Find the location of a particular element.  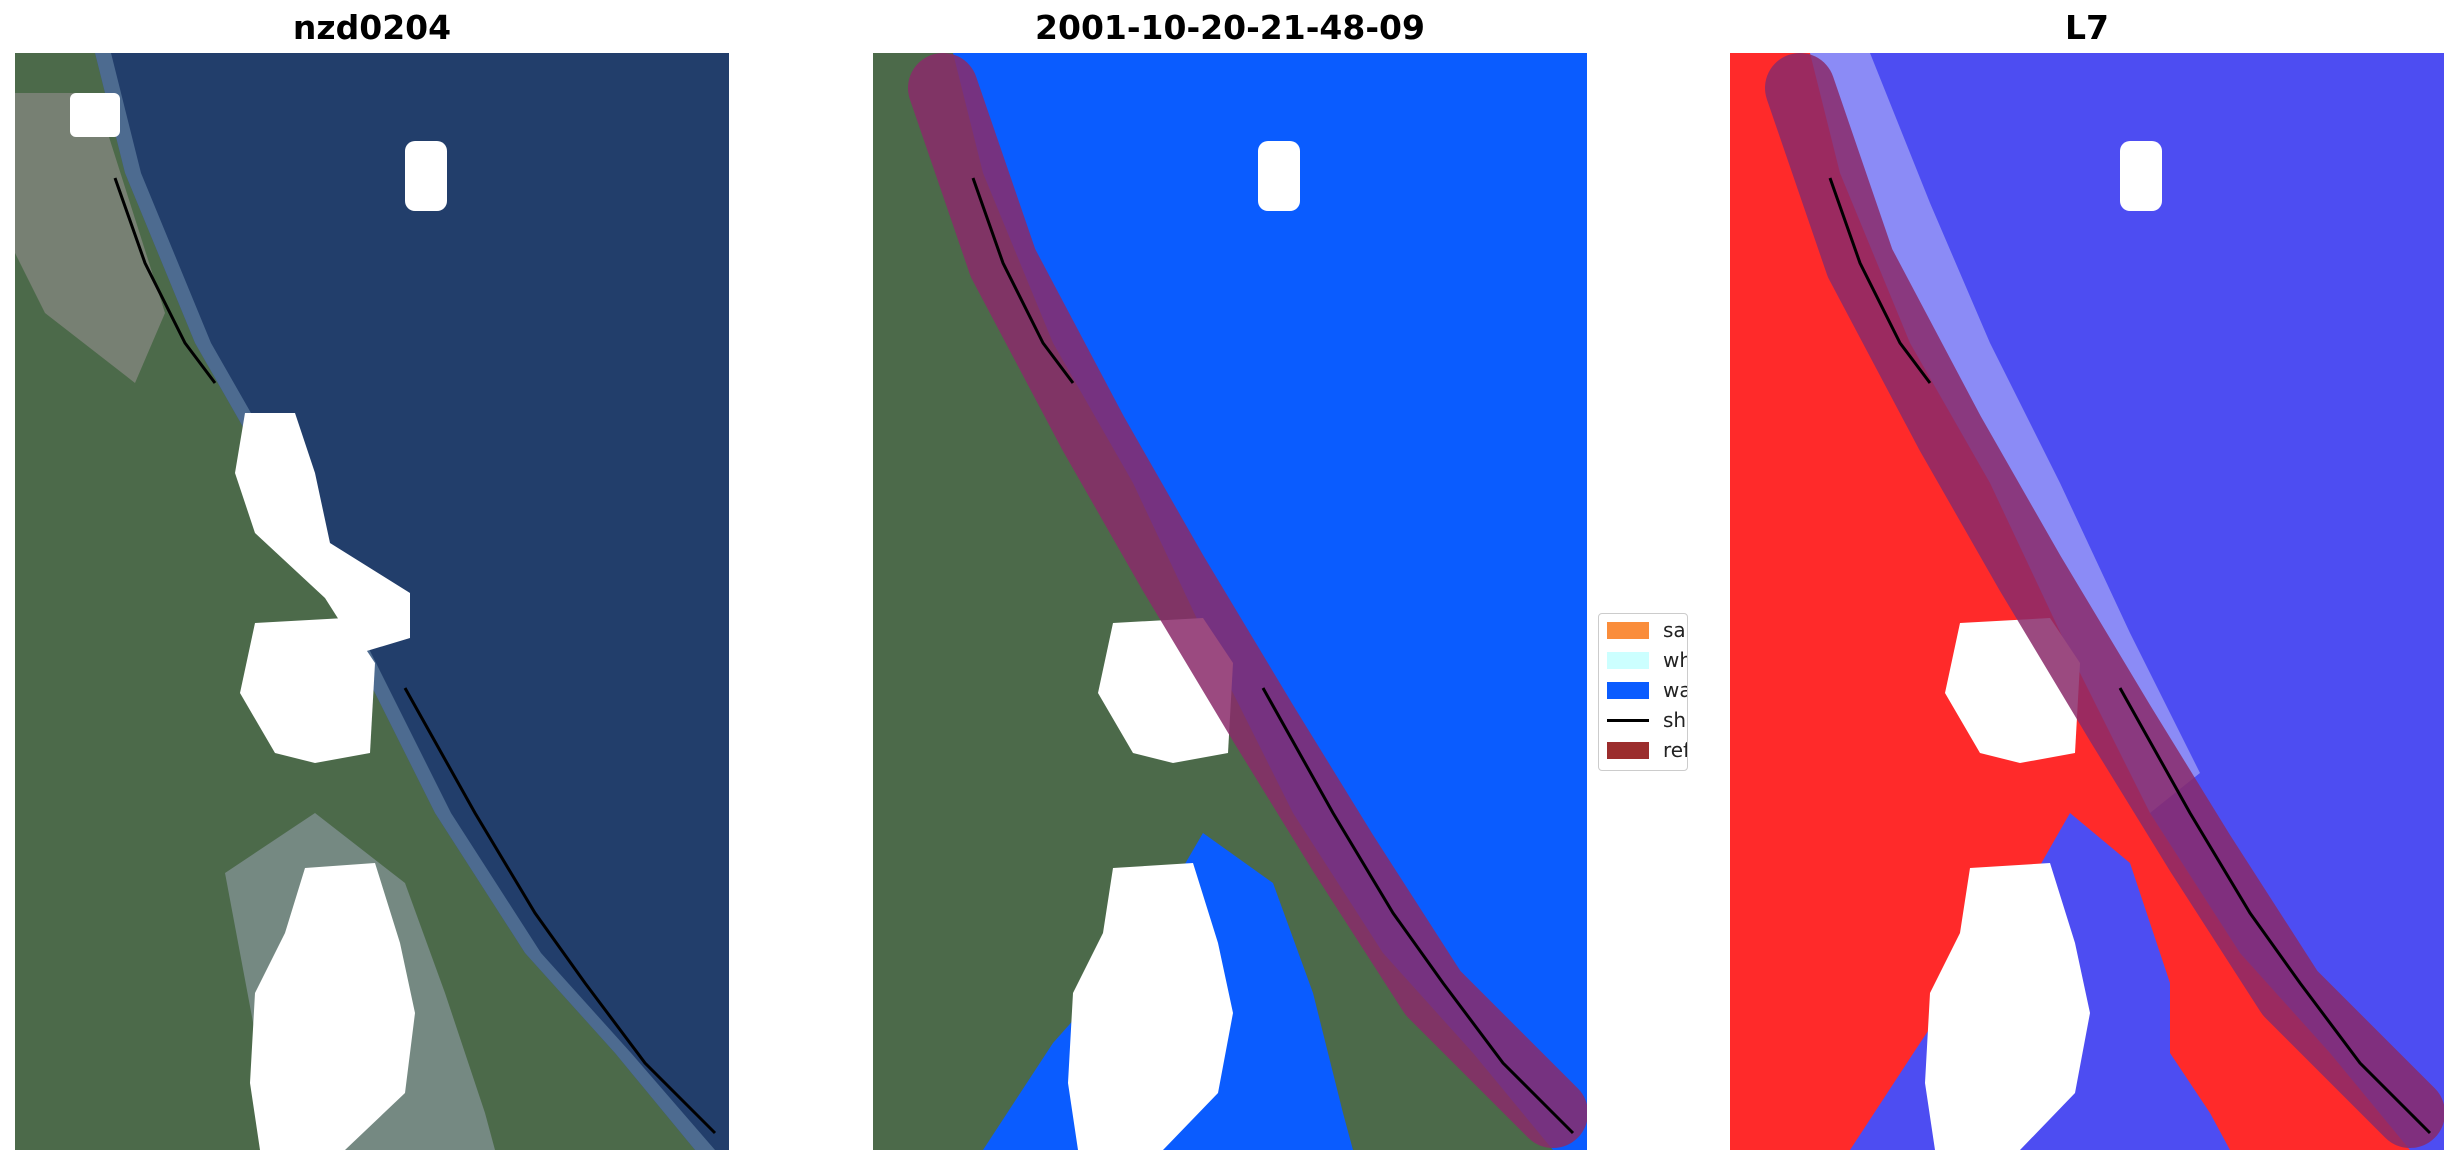

water-swatch is located at coordinates (1628, 690).